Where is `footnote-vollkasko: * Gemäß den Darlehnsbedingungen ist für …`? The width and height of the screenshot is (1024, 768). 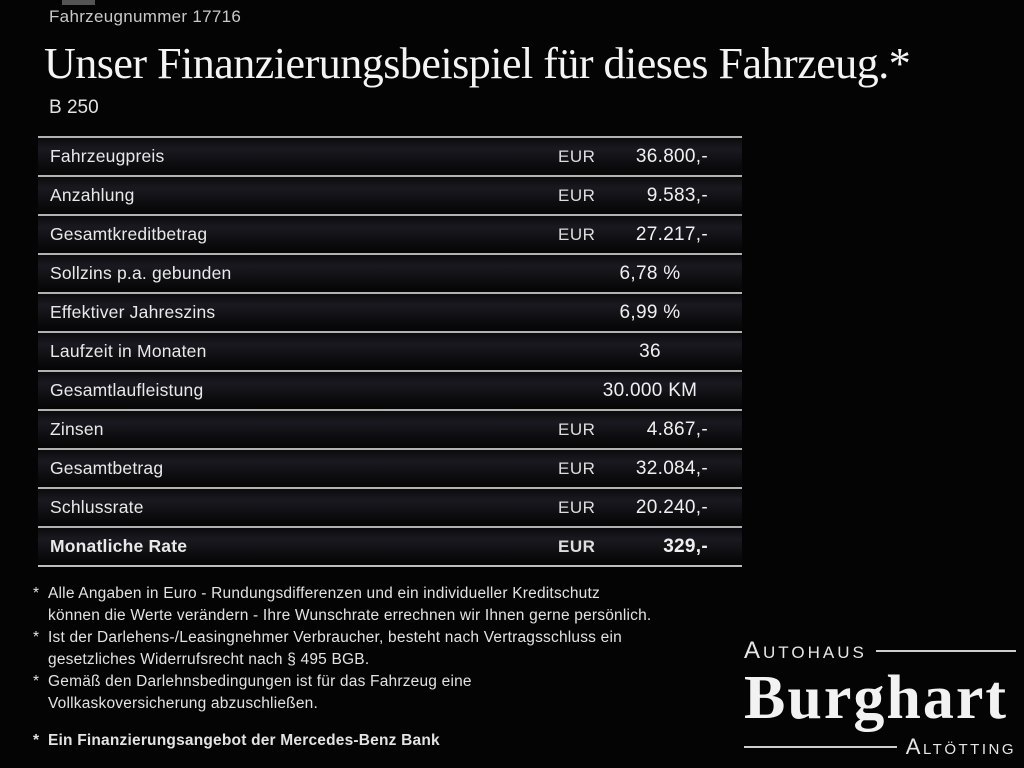
footnote-vollkasko: * Gemäß den Darlehnsbedingungen ist für … is located at coordinates (390, 693).